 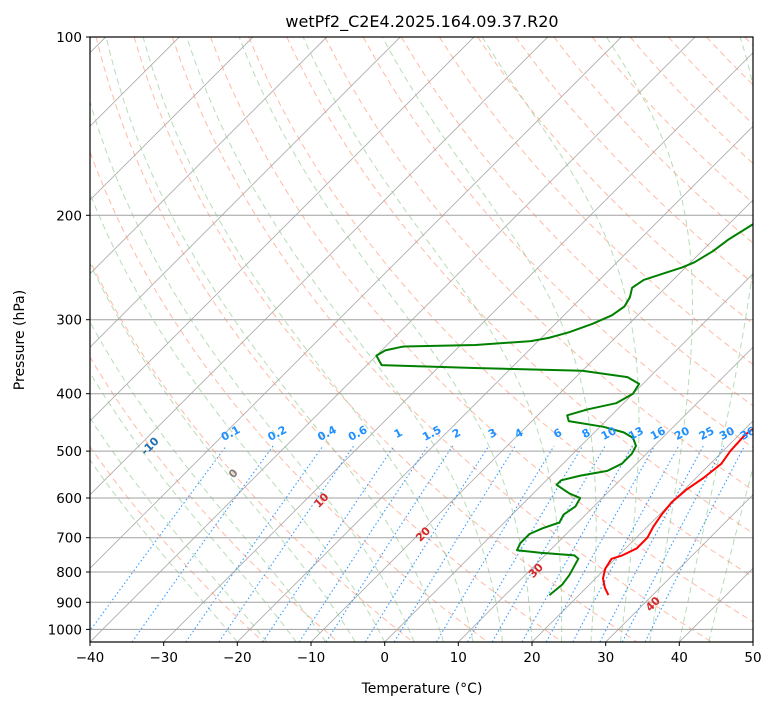 I want to click on x-tick-label: −40, so click(x=90, y=658).